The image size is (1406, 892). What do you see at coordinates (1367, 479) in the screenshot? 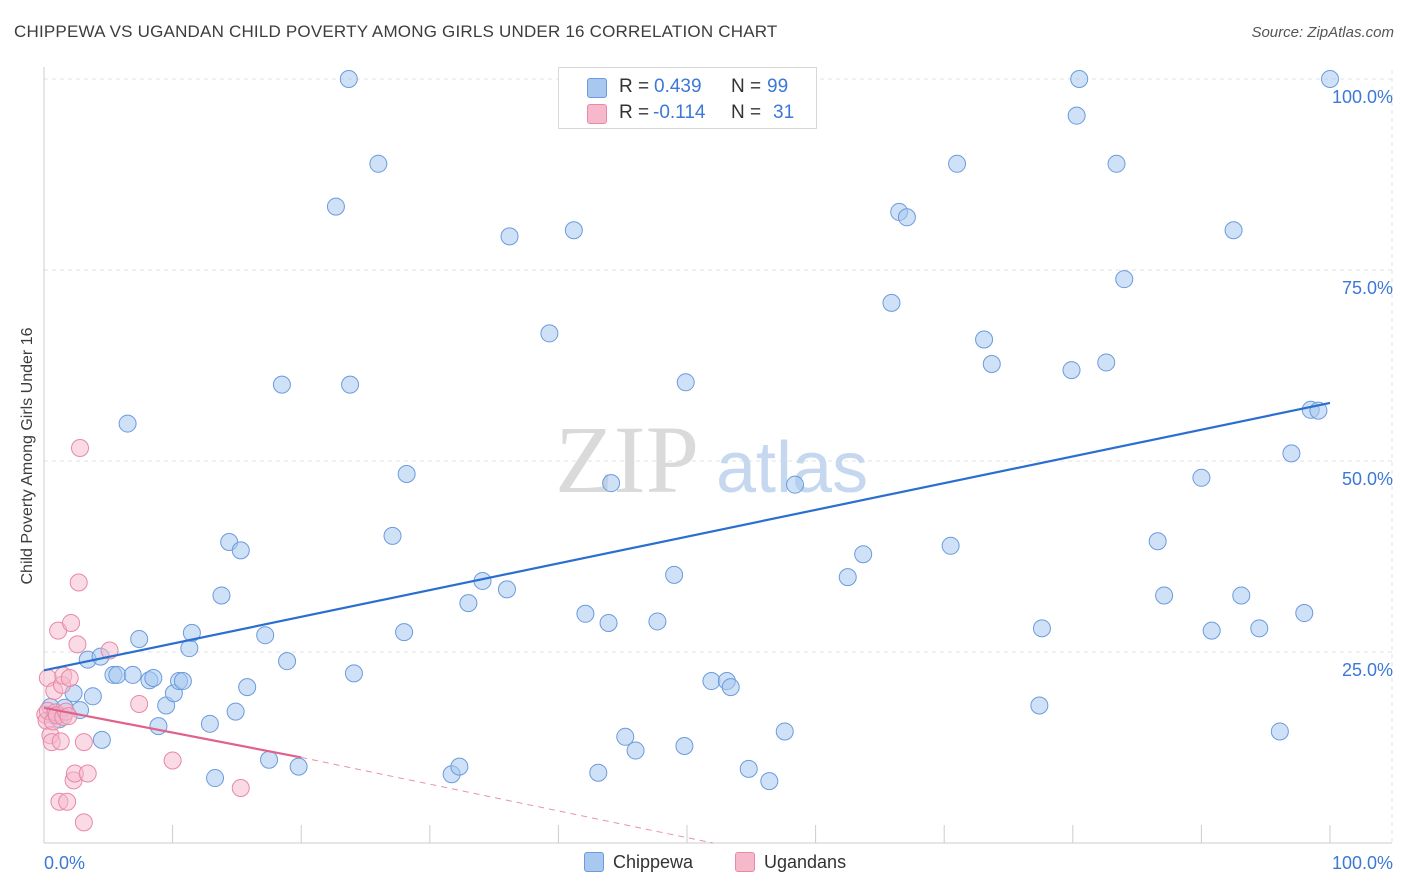
I see `y-tick-label: 50.0%` at bounding box center [1367, 479].